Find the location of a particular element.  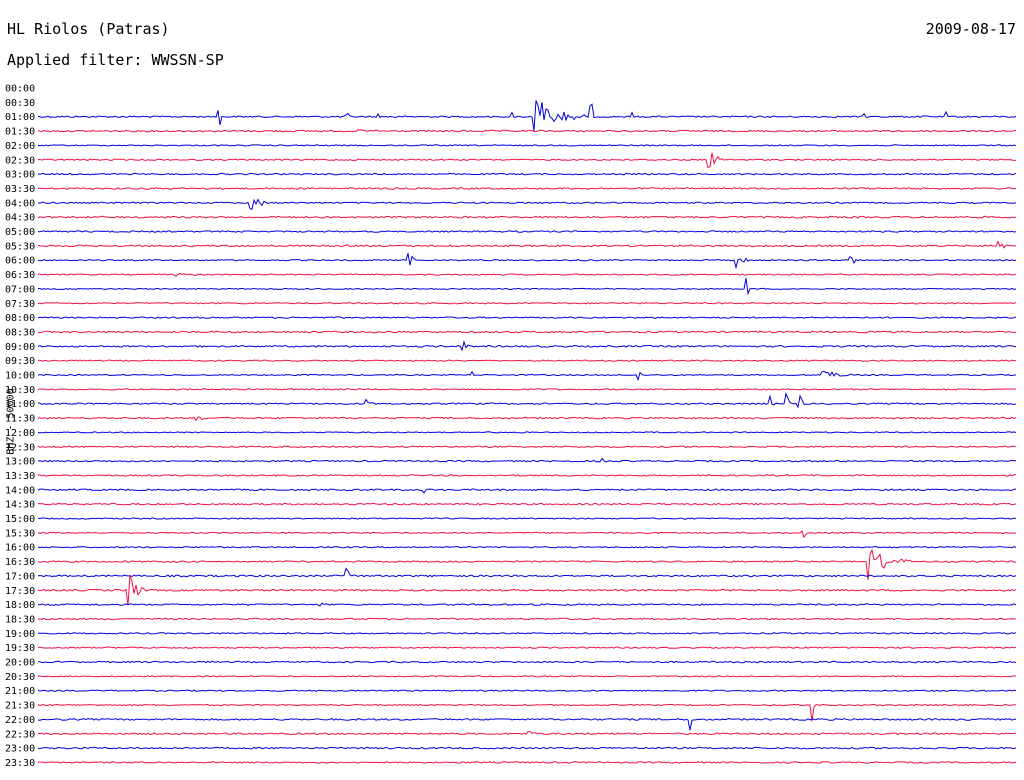

tick-label: 23:30 is located at coordinates (20, 763).